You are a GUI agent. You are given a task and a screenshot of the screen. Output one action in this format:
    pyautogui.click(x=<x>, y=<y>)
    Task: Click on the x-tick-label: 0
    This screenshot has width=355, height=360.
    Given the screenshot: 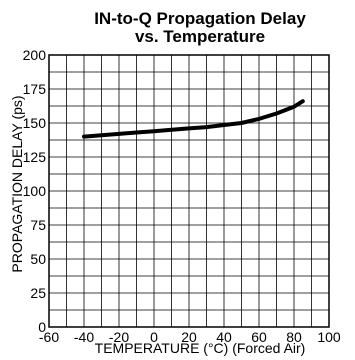 What is the action you would take?
    pyautogui.click(x=154, y=337)
    